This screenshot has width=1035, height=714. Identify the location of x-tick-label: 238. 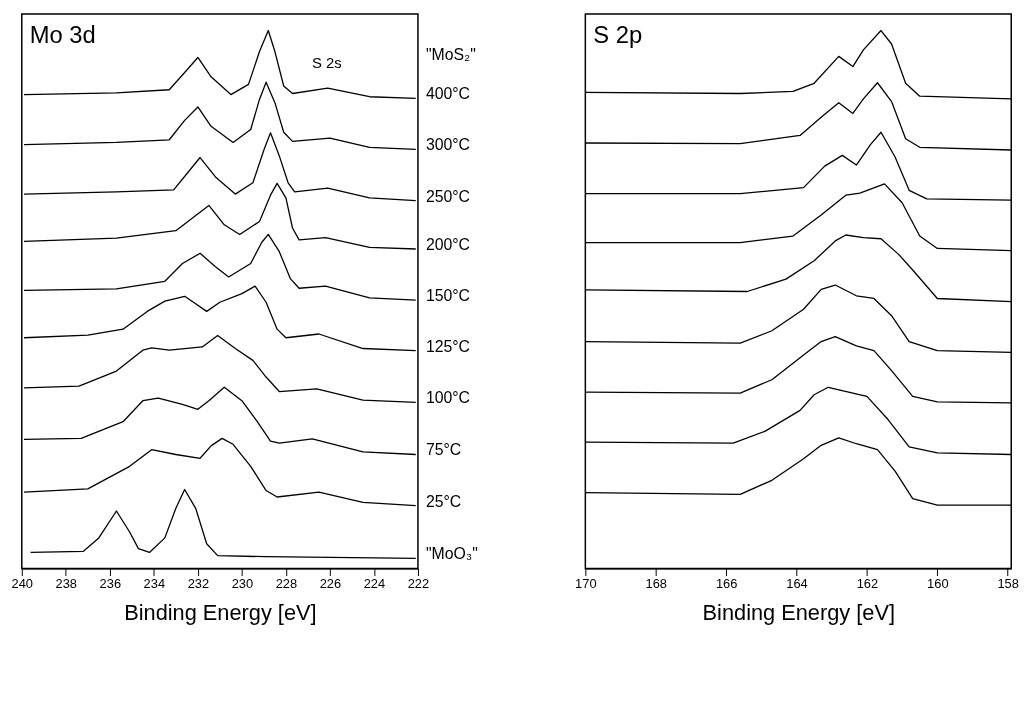
(66, 583).